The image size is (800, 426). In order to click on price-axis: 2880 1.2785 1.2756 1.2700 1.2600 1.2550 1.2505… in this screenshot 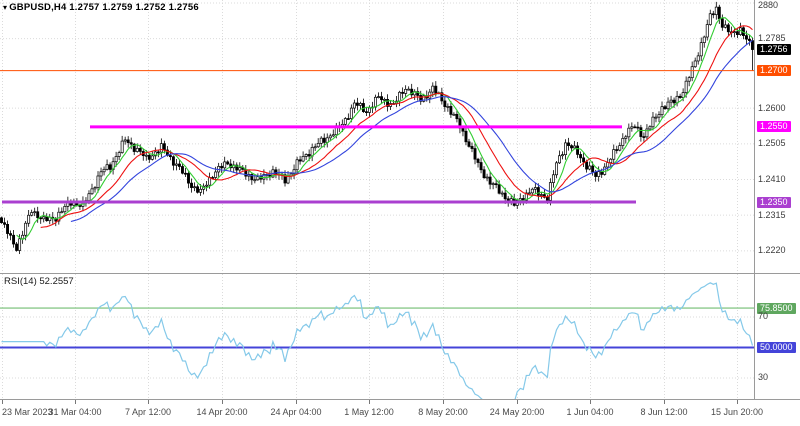, I will do `click(777, 136)`.